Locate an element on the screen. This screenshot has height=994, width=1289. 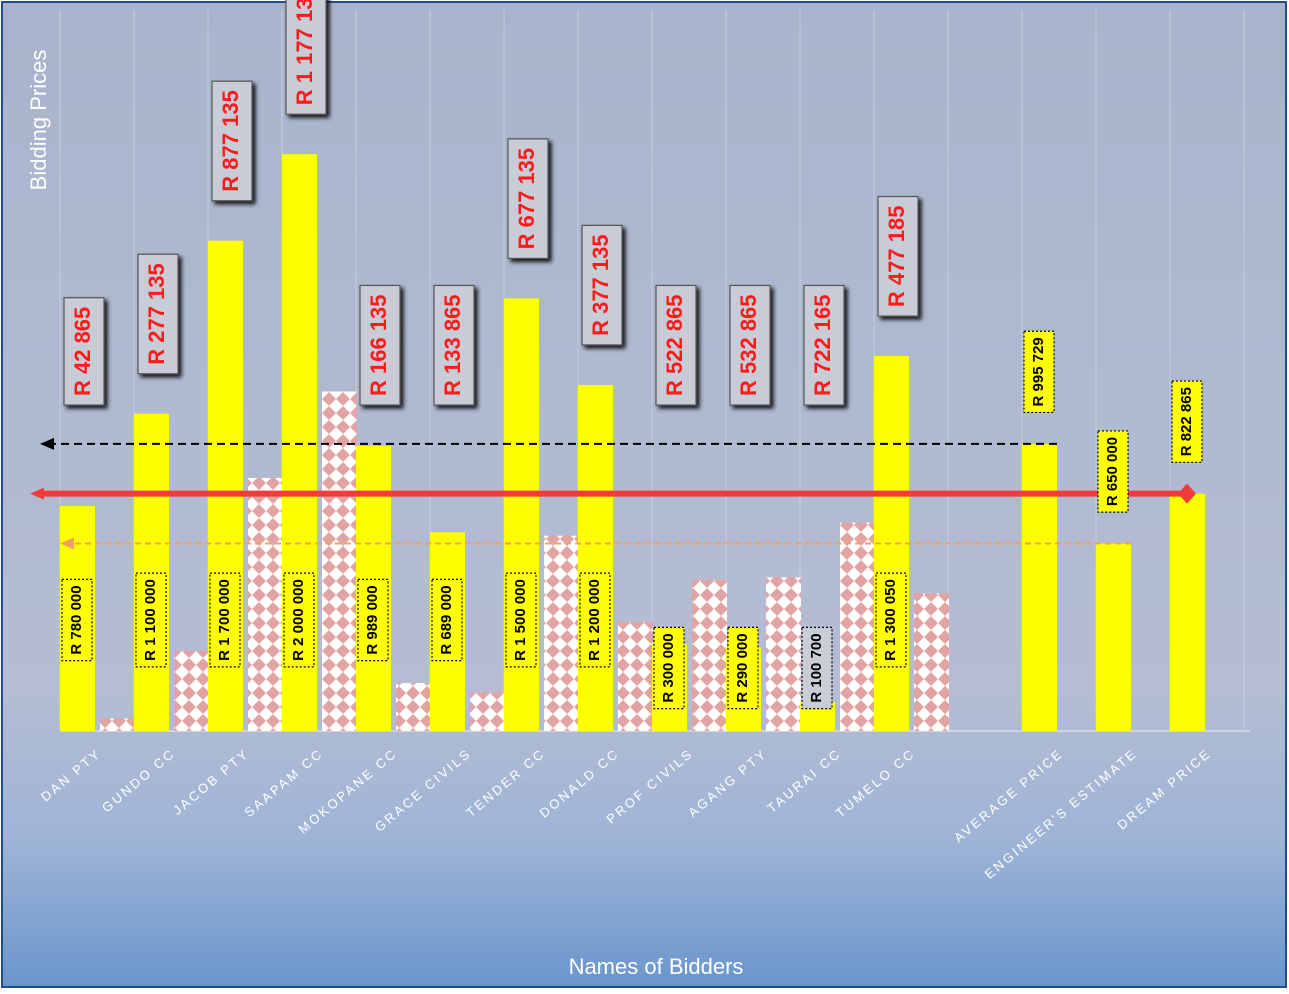
difference-label: R 722 165 is located at coordinates (822, 345).